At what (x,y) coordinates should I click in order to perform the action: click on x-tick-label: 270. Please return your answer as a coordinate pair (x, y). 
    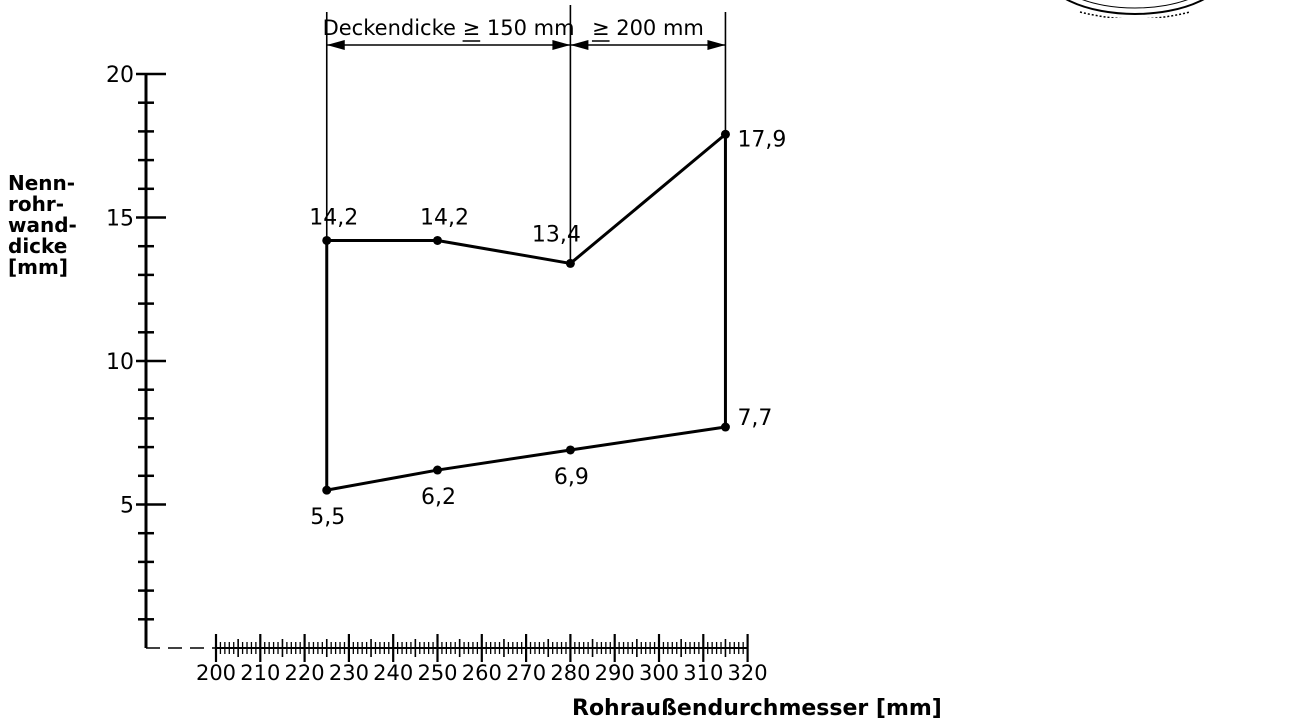
    Looking at the image, I should click on (526, 673).